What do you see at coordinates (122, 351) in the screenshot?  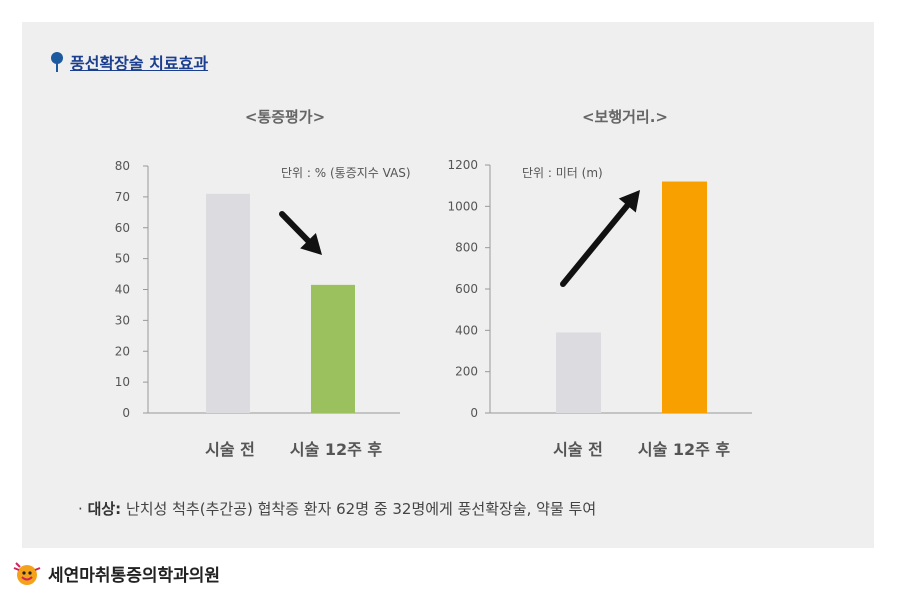 I see `y-tick-label: 20` at bounding box center [122, 351].